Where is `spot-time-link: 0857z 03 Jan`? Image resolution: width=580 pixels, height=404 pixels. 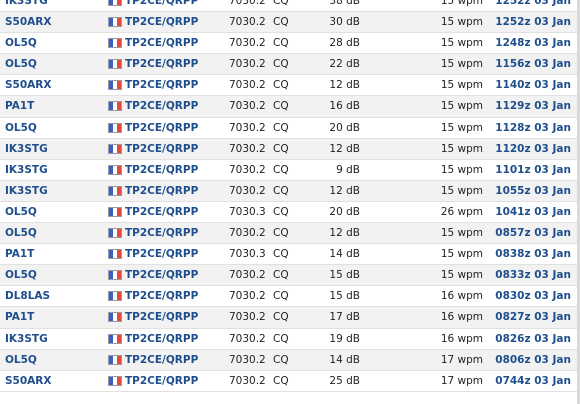 spot-time-link: 0857z 03 Jan is located at coordinates (533, 233).